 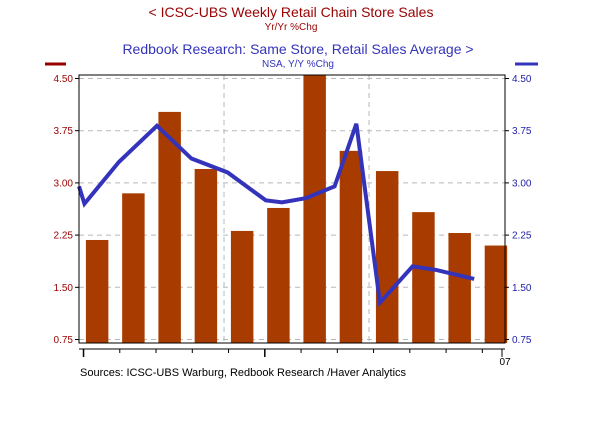 What do you see at coordinates (522, 340) in the screenshot?
I see `right-y-tick-label: 0.75` at bounding box center [522, 340].